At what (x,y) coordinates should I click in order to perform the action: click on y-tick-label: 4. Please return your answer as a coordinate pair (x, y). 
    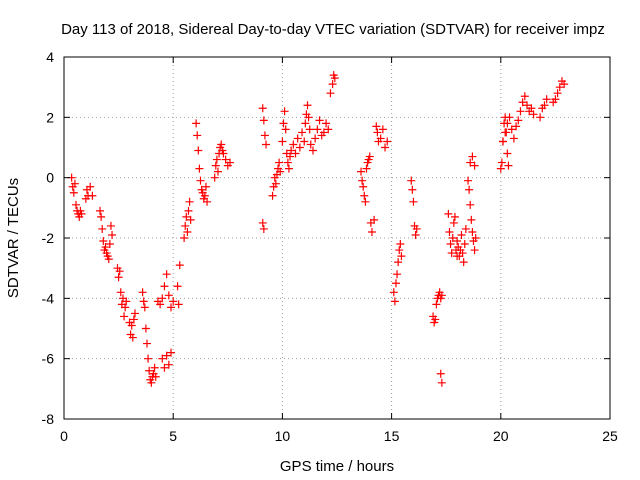
    Looking at the image, I should click on (50, 57).